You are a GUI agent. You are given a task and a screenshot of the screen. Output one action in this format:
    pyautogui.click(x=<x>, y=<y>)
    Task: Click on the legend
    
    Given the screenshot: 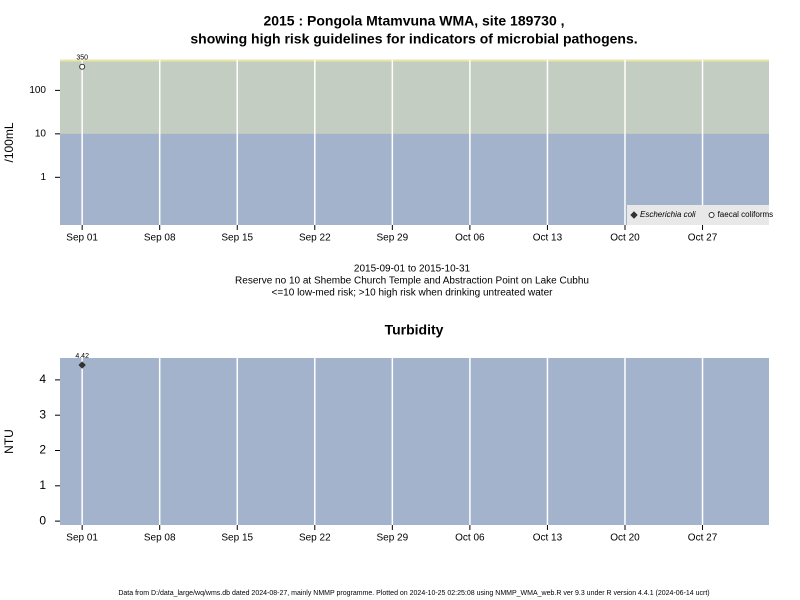 What is the action you would take?
    pyautogui.click(x=698, y=215)
    